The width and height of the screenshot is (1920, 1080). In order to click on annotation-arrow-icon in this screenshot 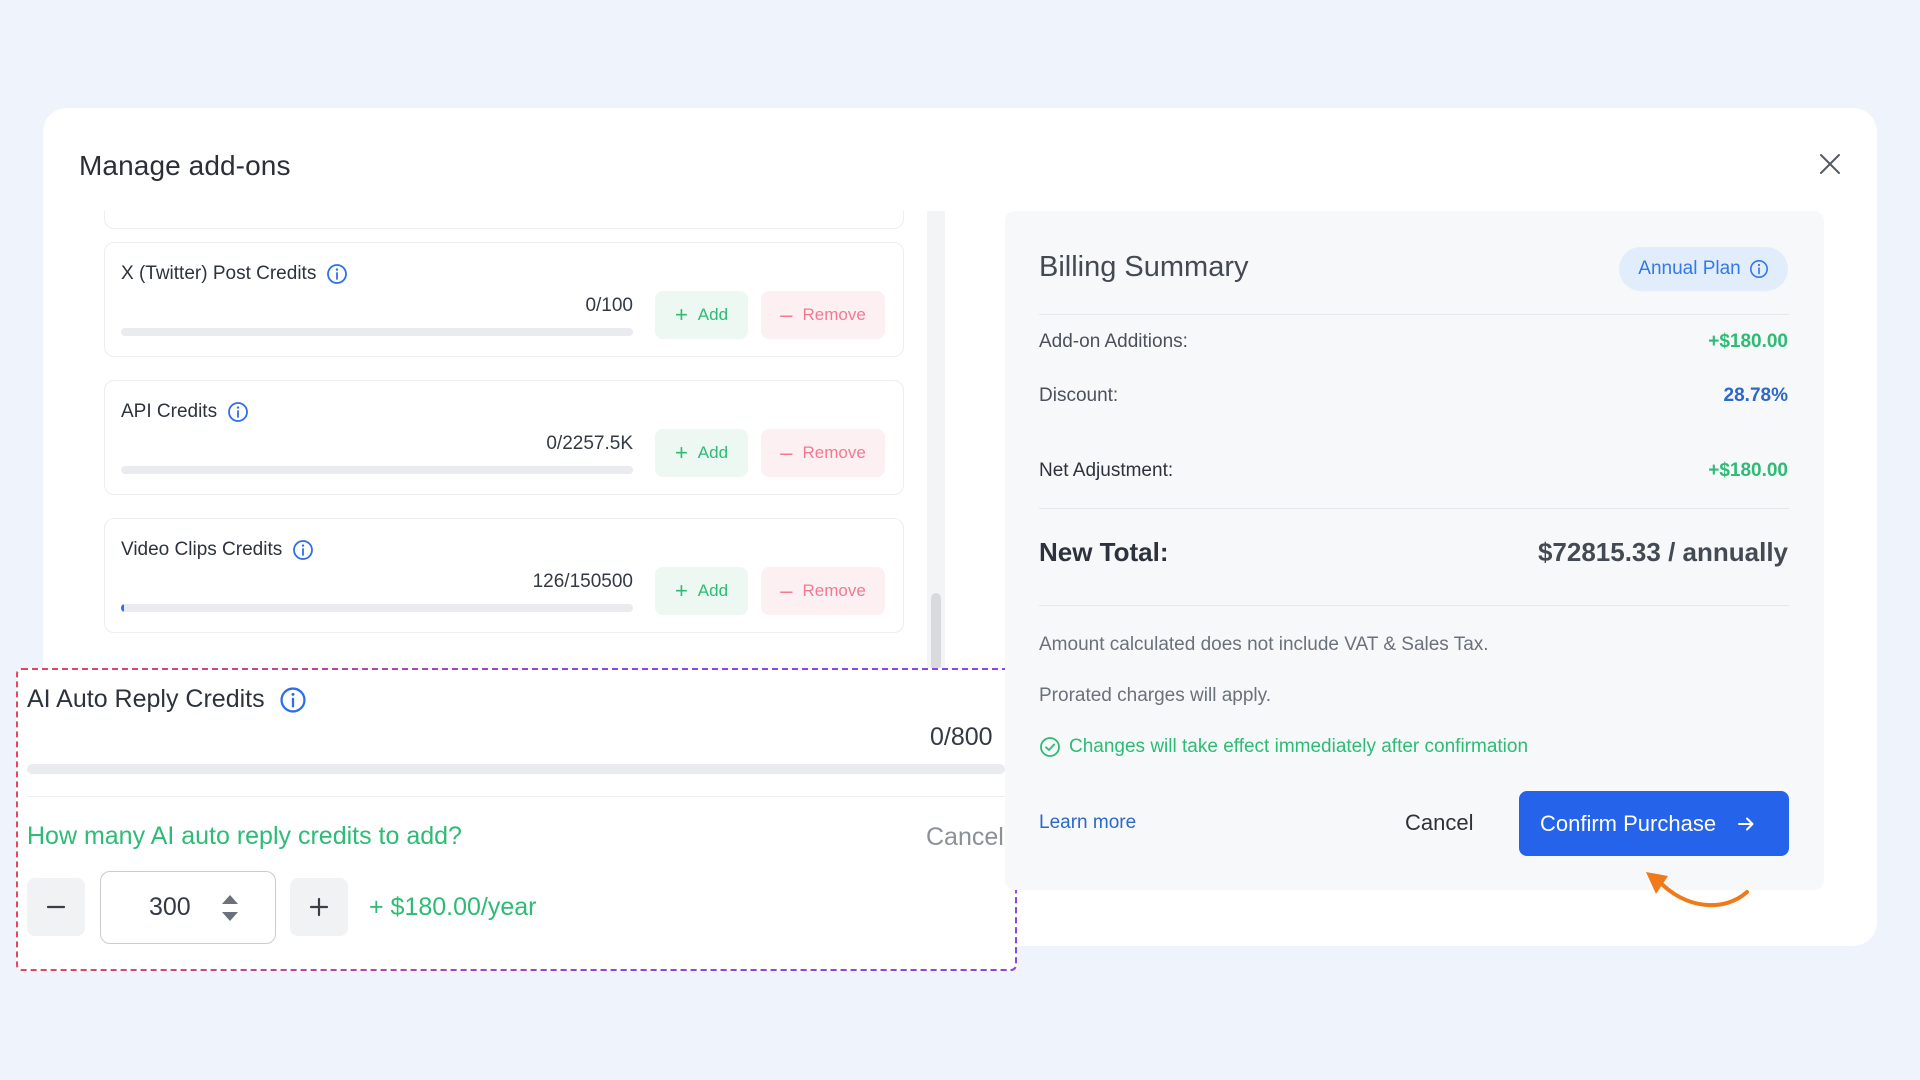, I will do `click(1697, 890)`.